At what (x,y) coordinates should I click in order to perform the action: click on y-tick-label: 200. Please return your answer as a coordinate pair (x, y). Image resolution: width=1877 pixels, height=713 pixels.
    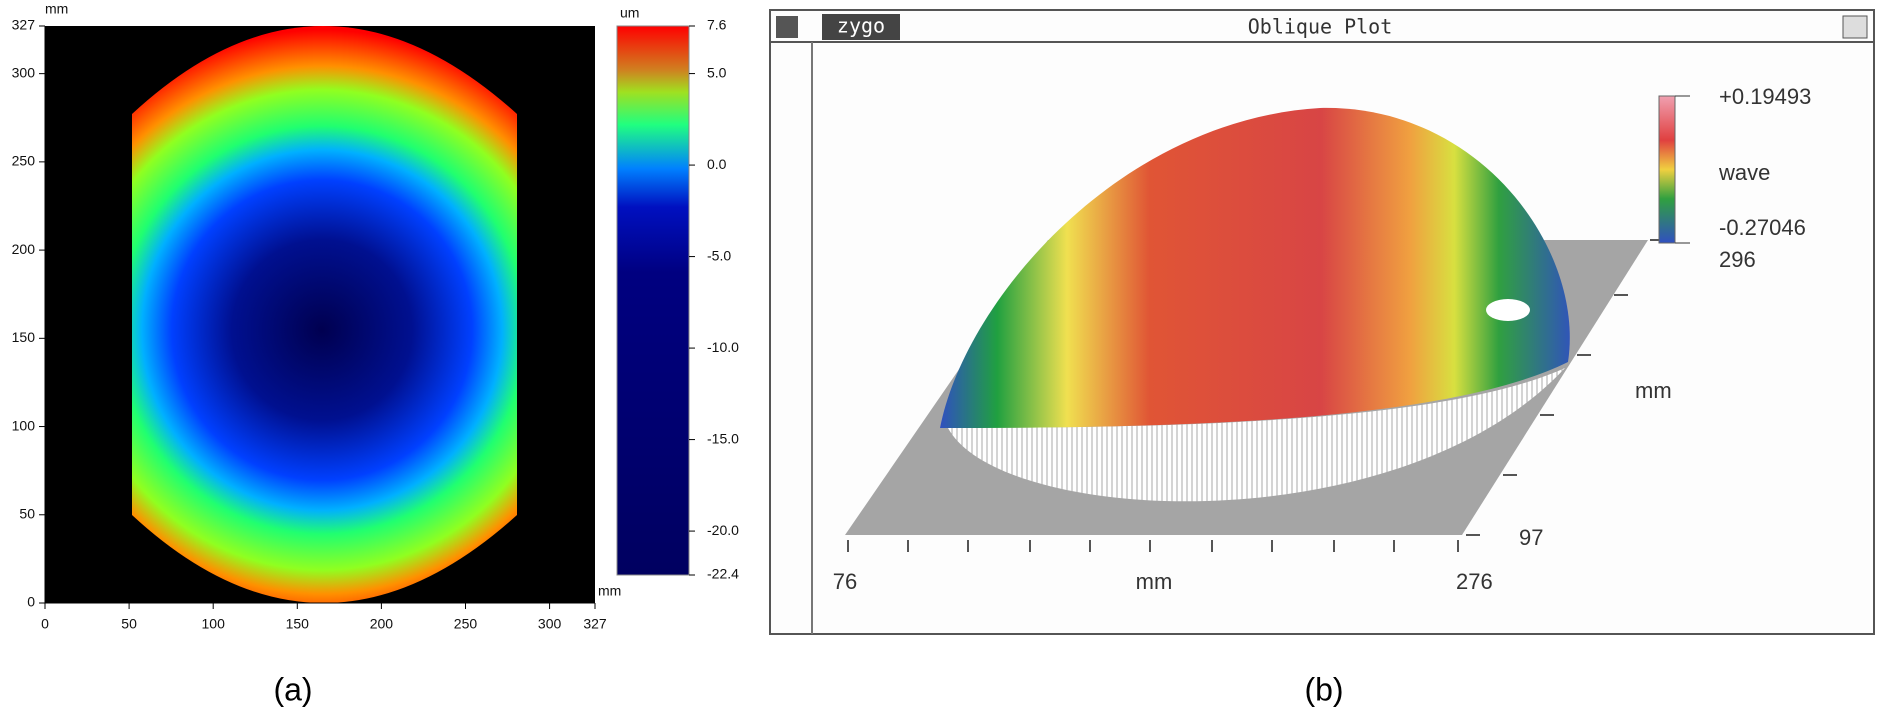
    Looking at the image, I should click on (24, 249).